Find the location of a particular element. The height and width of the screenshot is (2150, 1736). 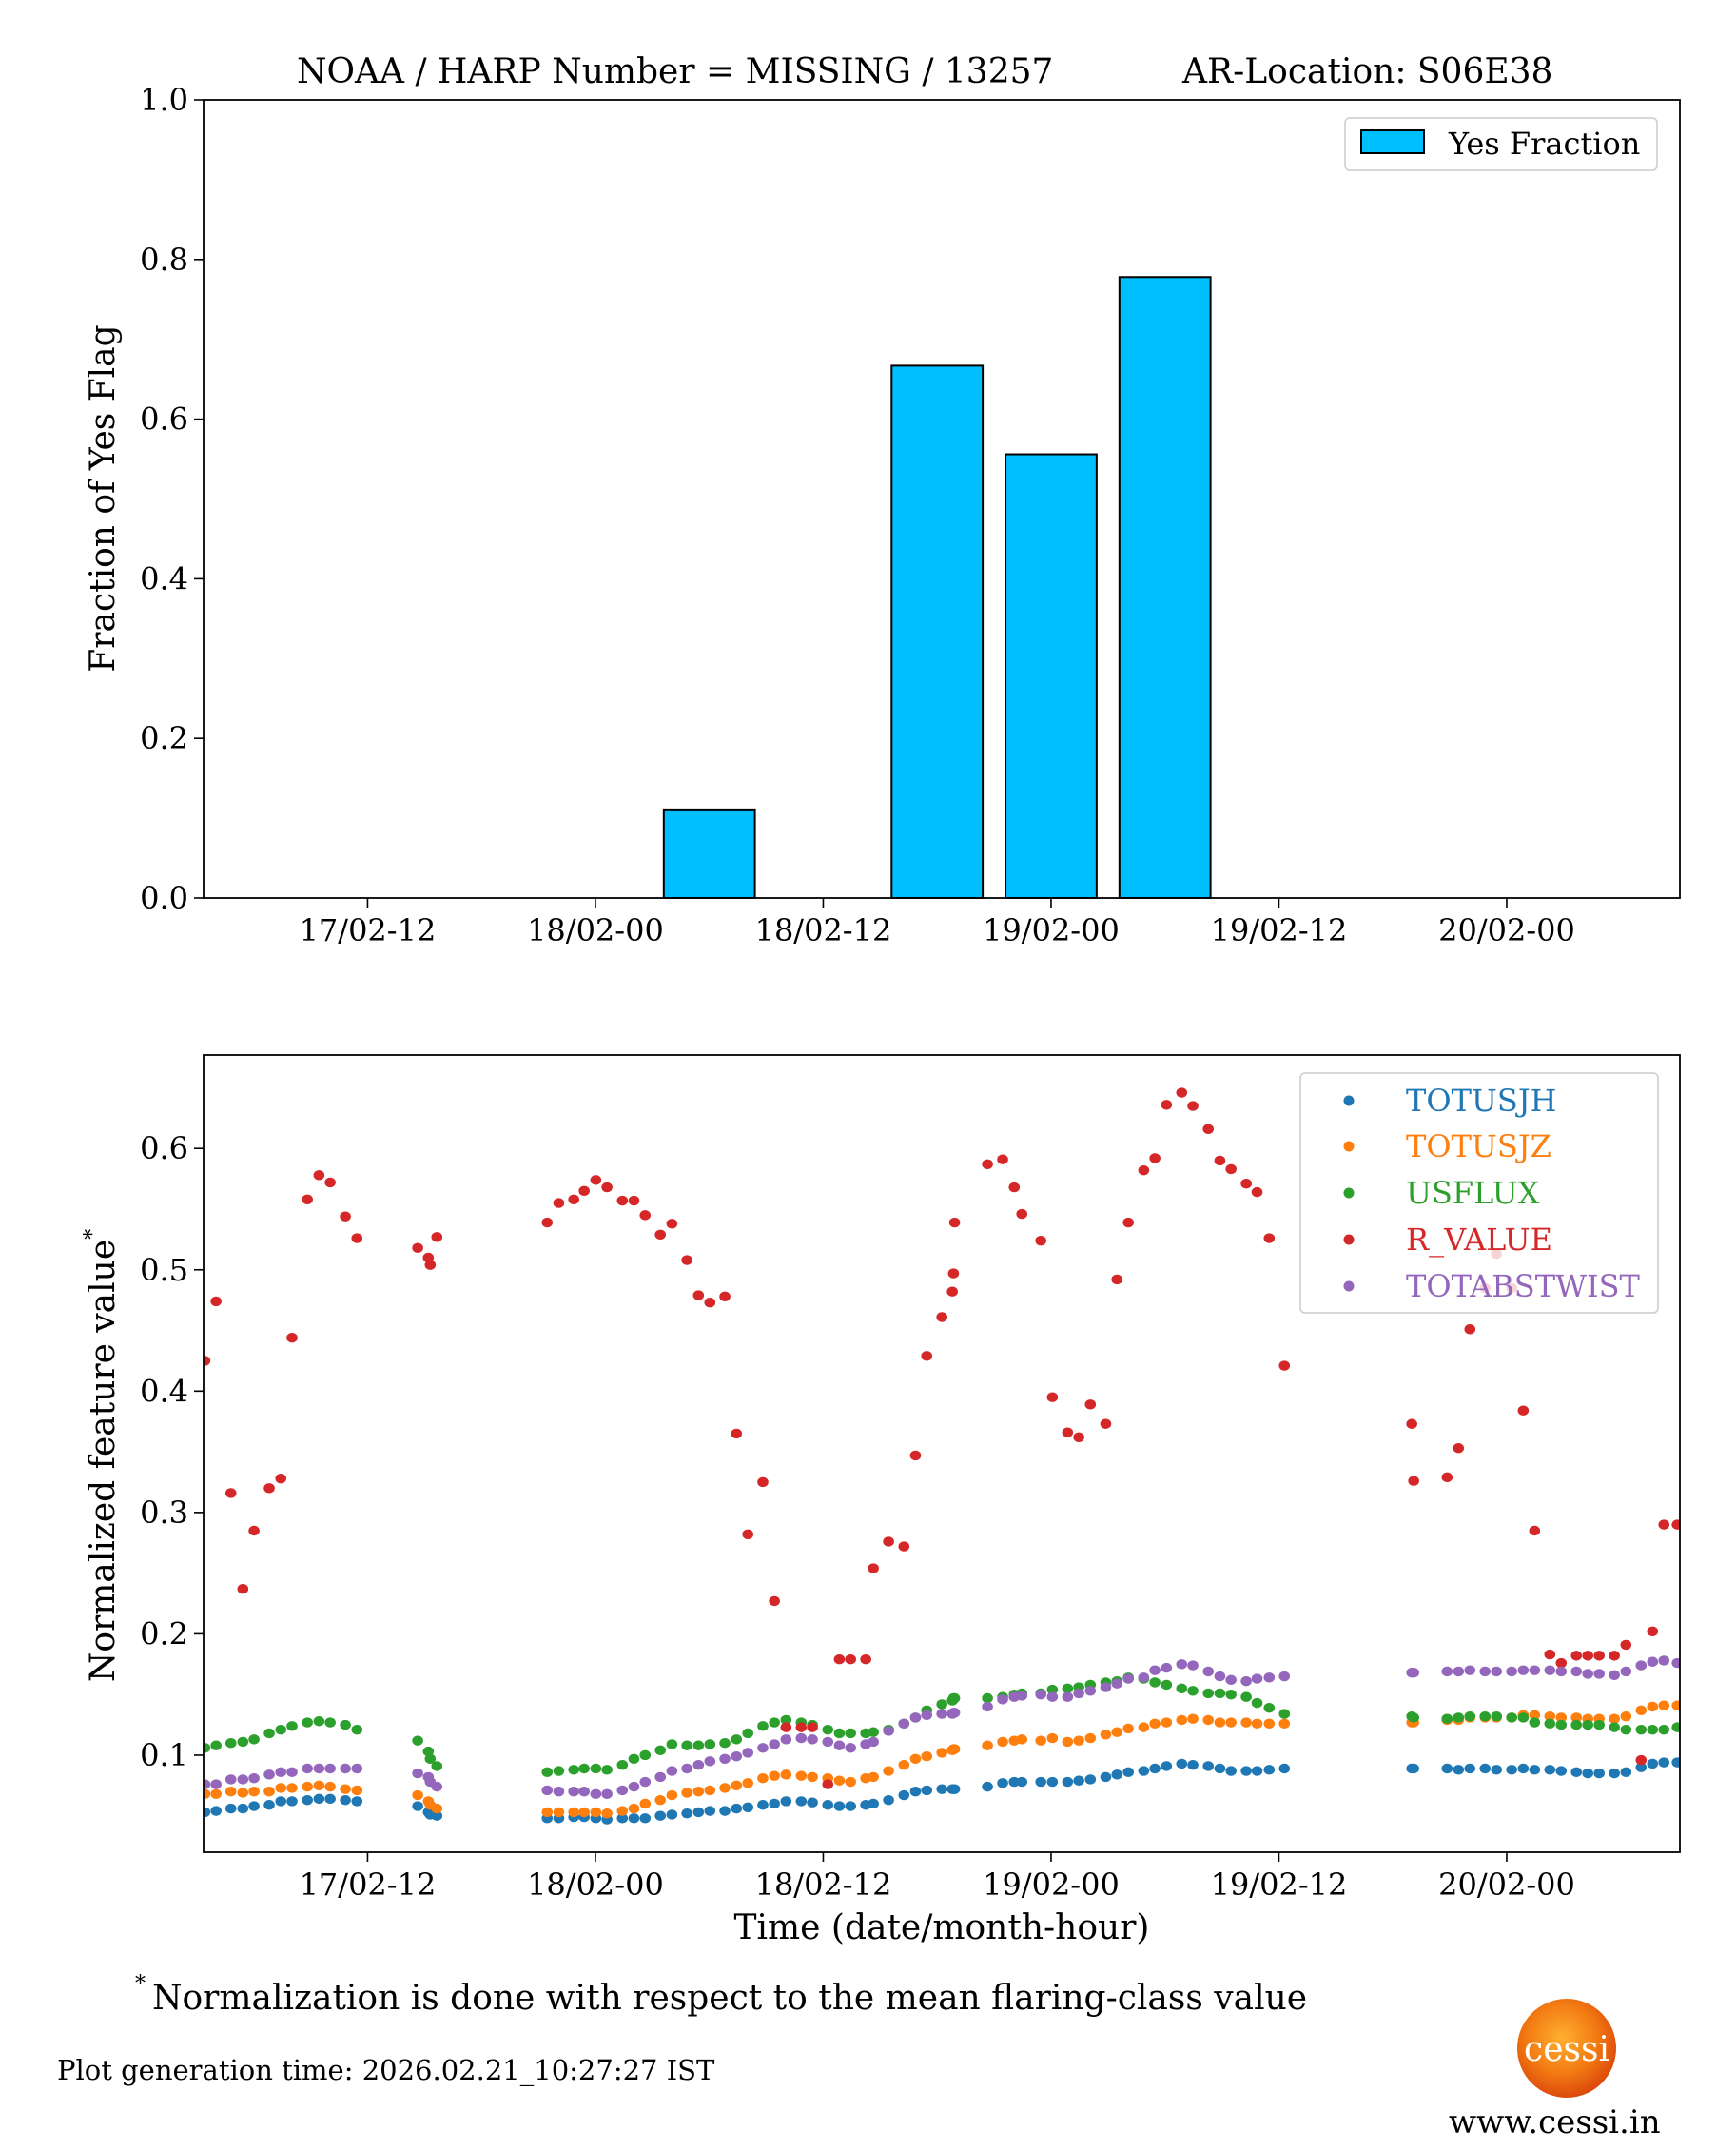

y-axis-label-marker: * is located at coordinates (93, 1234).